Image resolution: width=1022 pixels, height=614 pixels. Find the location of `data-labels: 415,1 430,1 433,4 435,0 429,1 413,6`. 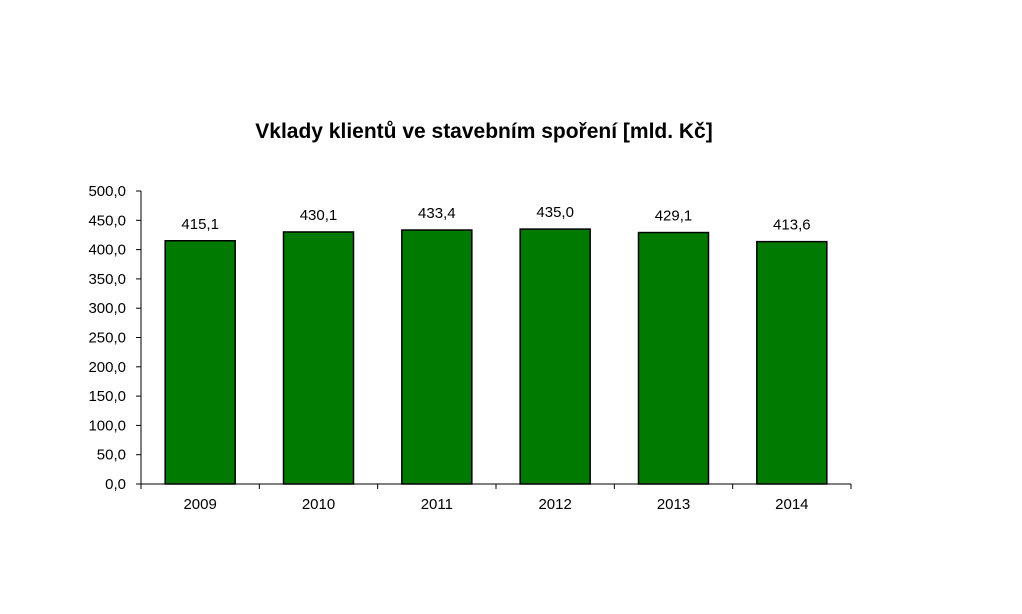

data-labels: 415,1 430,1 433,4 435,0 429,1 413,6 is located at coordinates (495, 219).